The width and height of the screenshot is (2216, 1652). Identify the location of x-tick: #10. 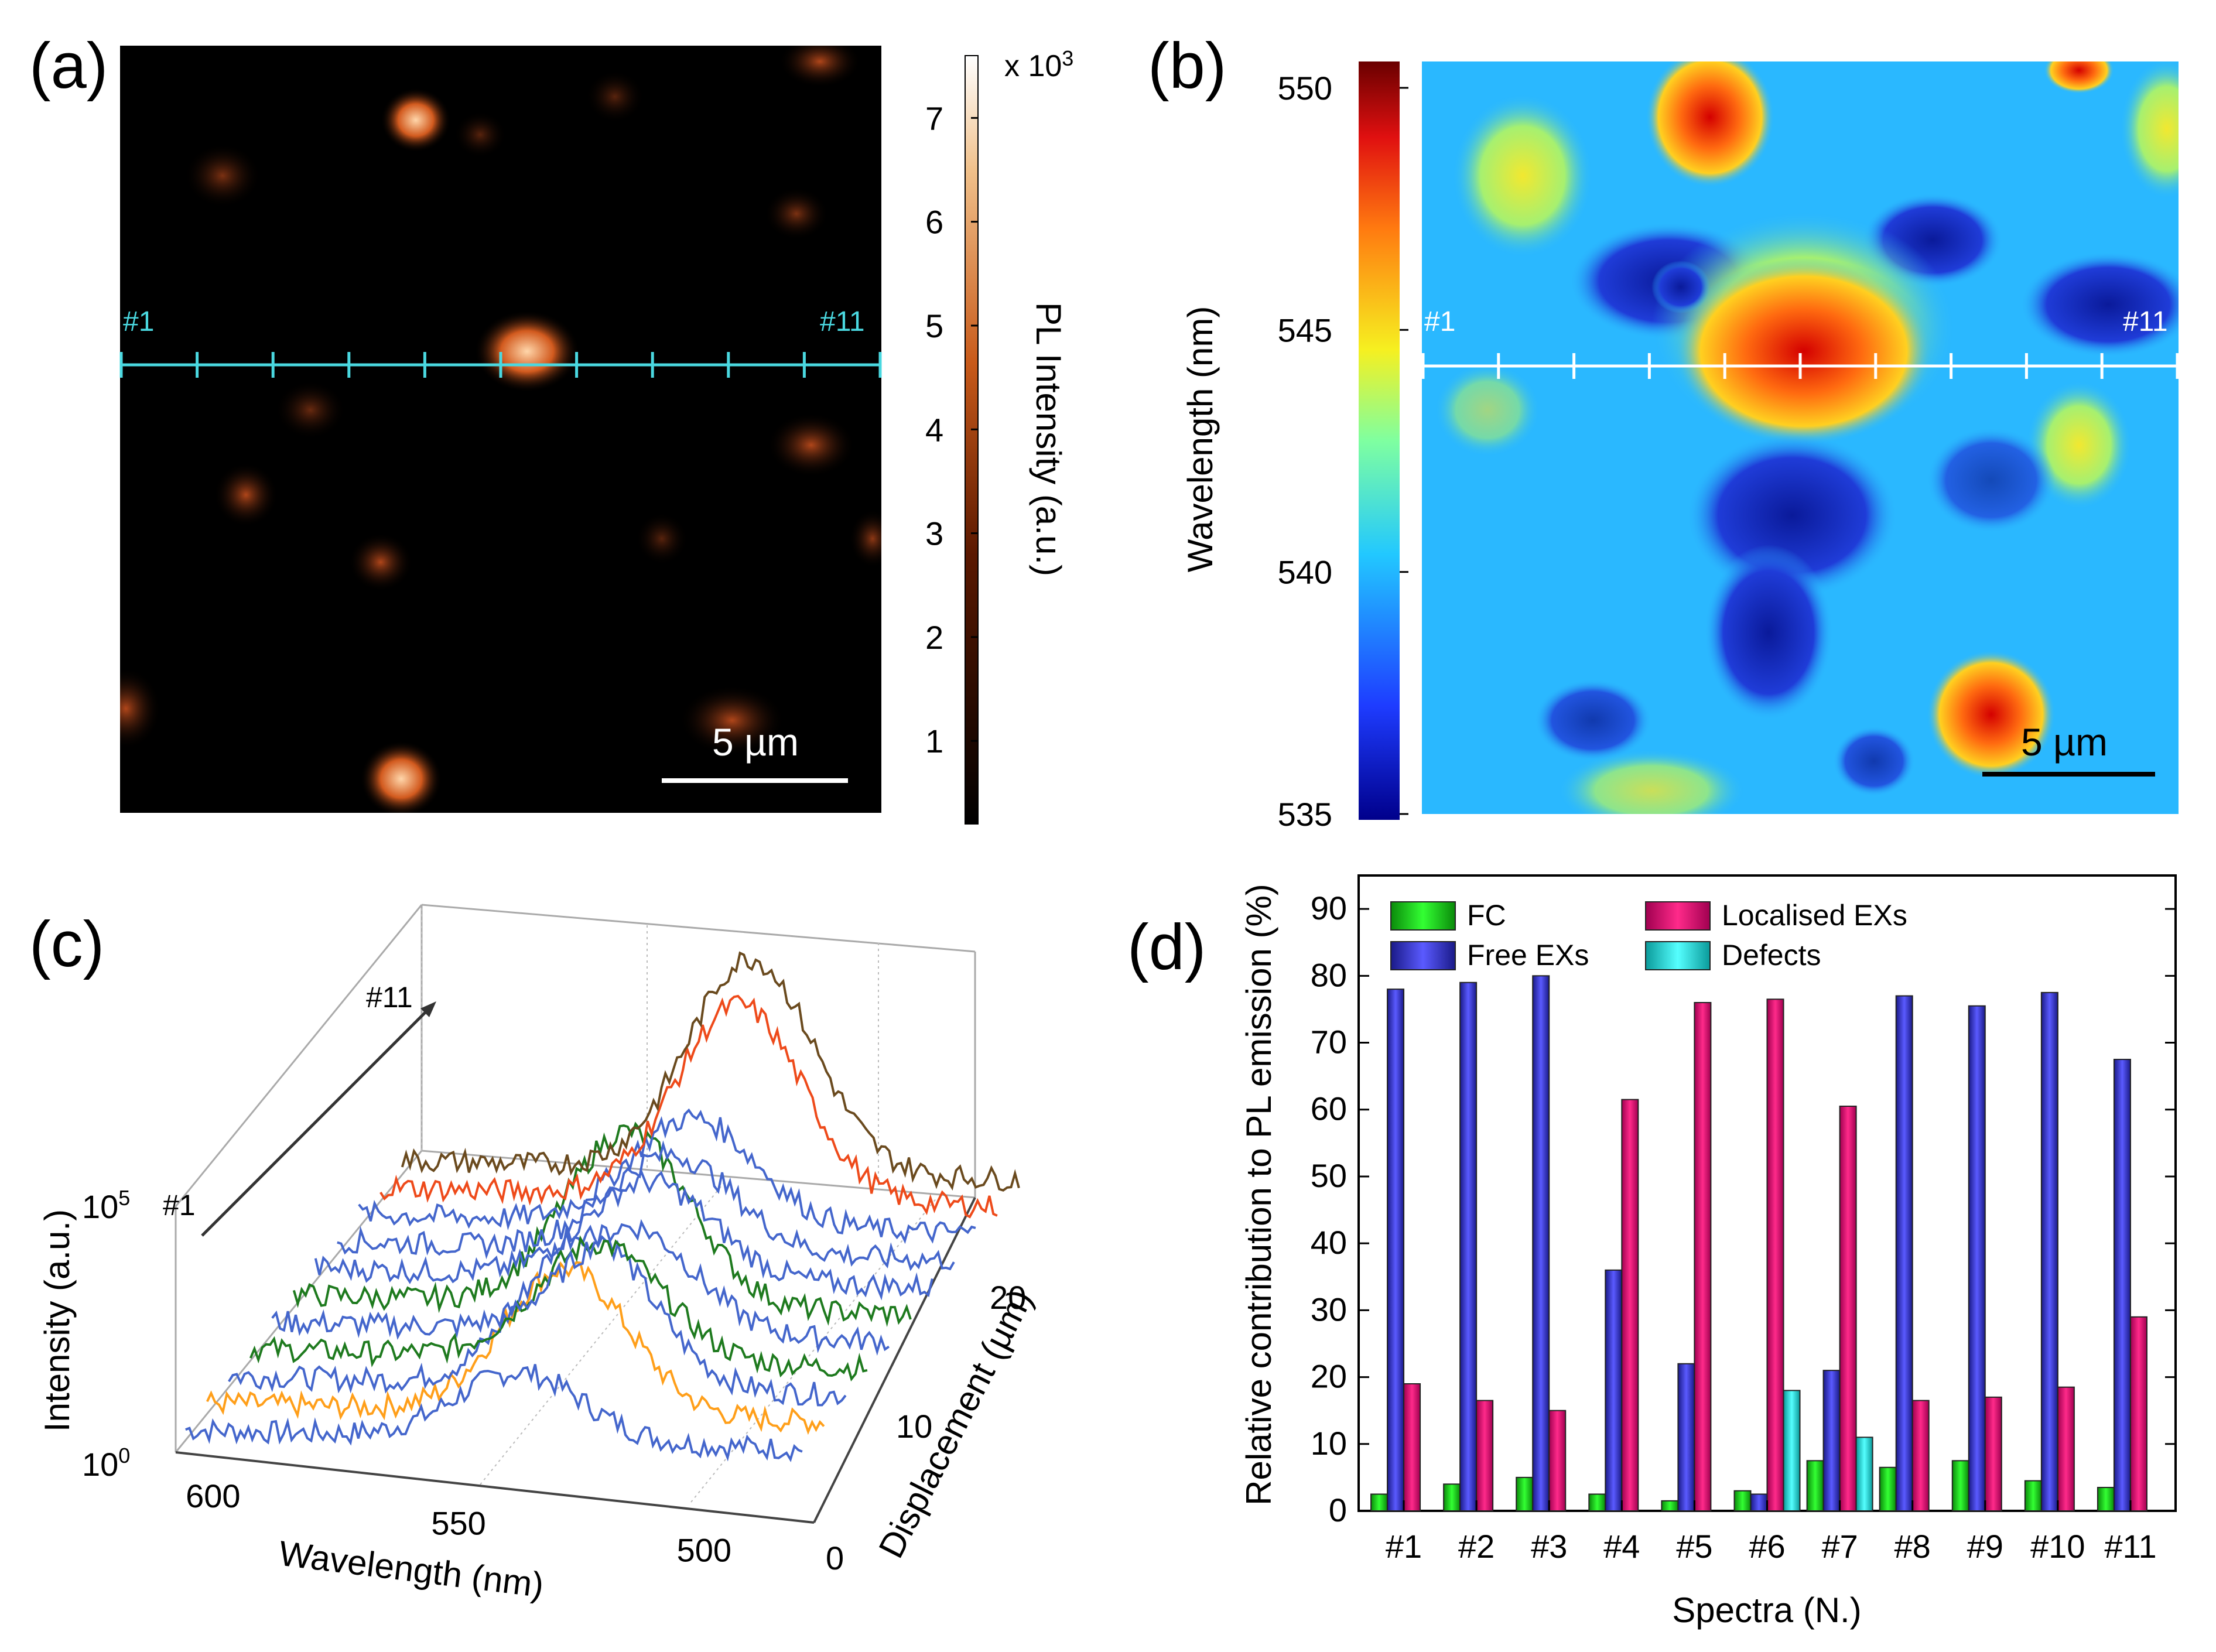
(2057, 1546).